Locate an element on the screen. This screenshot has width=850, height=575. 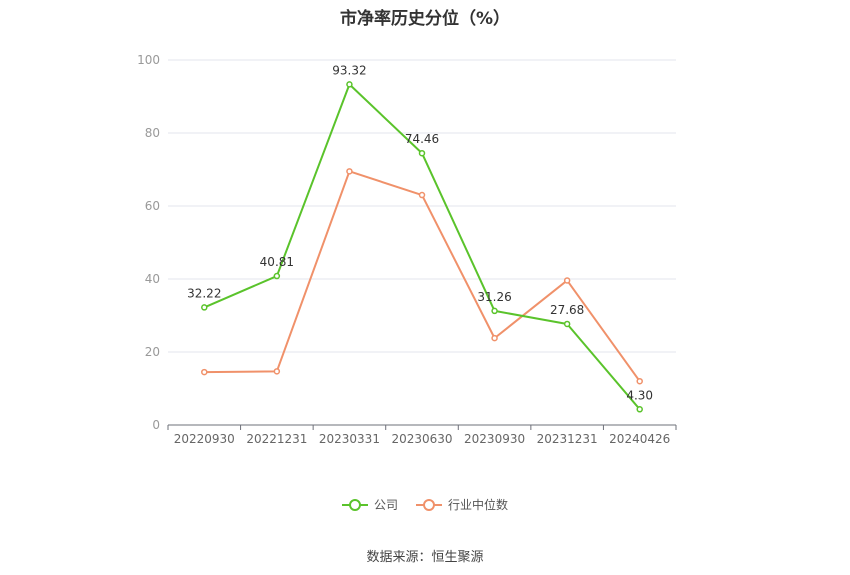
legend: 公司 行业中位数 is located at coordinates (425, 504).